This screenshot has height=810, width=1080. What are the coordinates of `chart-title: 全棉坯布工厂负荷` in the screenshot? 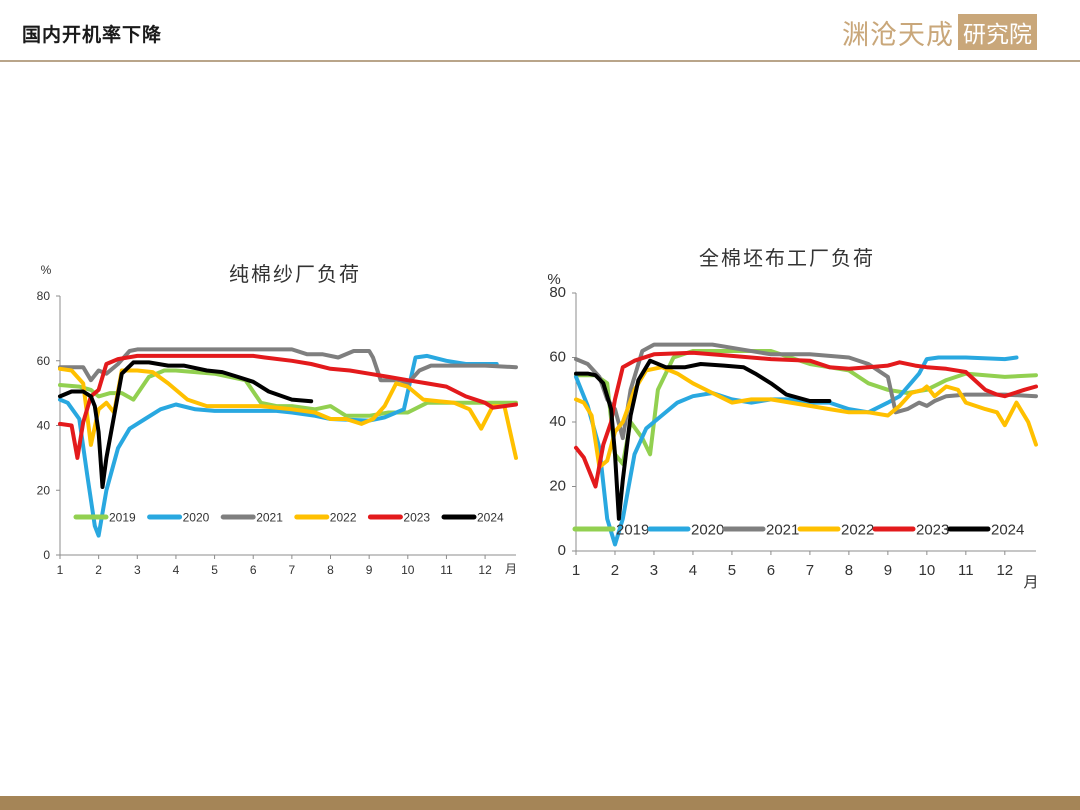 It's located at (787, 258).